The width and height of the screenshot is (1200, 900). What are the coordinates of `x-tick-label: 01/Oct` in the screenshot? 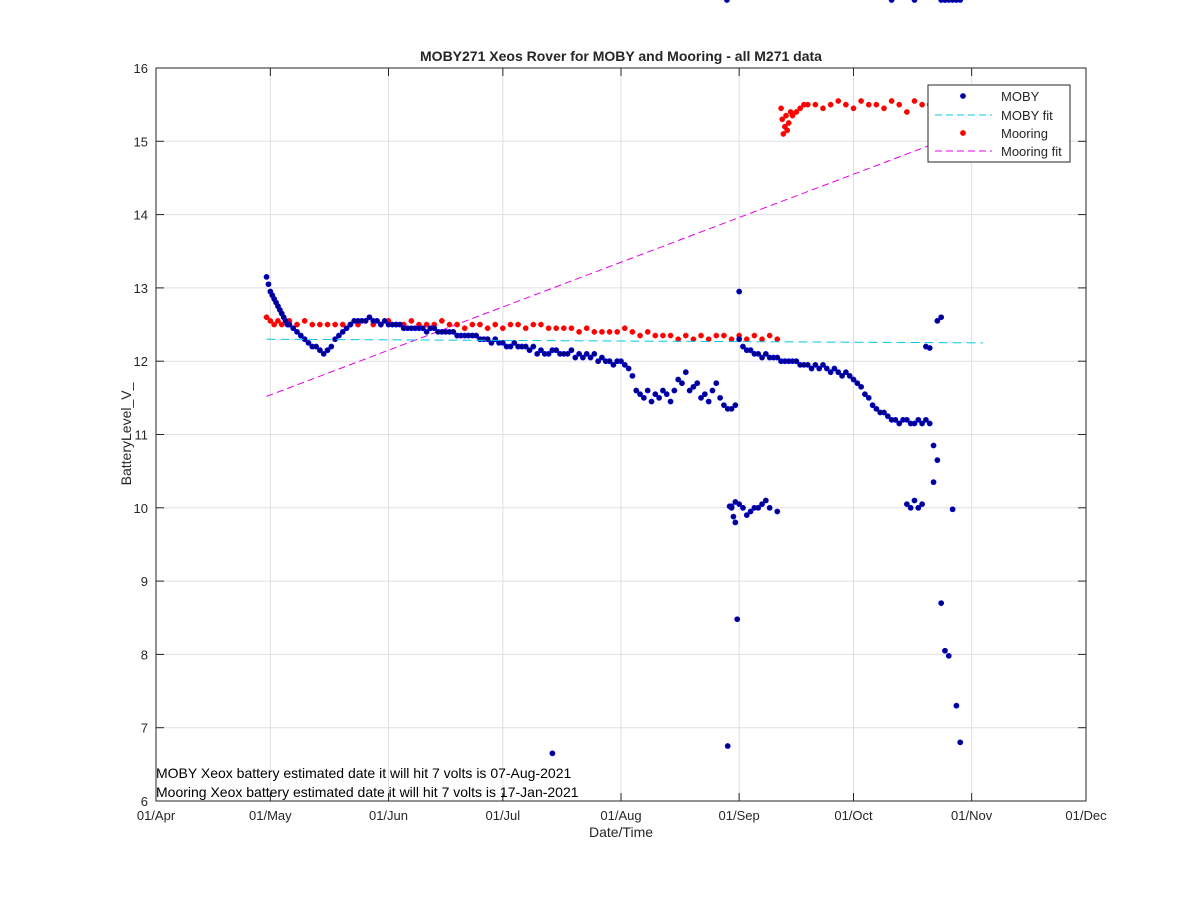 It's located at (853, 815).